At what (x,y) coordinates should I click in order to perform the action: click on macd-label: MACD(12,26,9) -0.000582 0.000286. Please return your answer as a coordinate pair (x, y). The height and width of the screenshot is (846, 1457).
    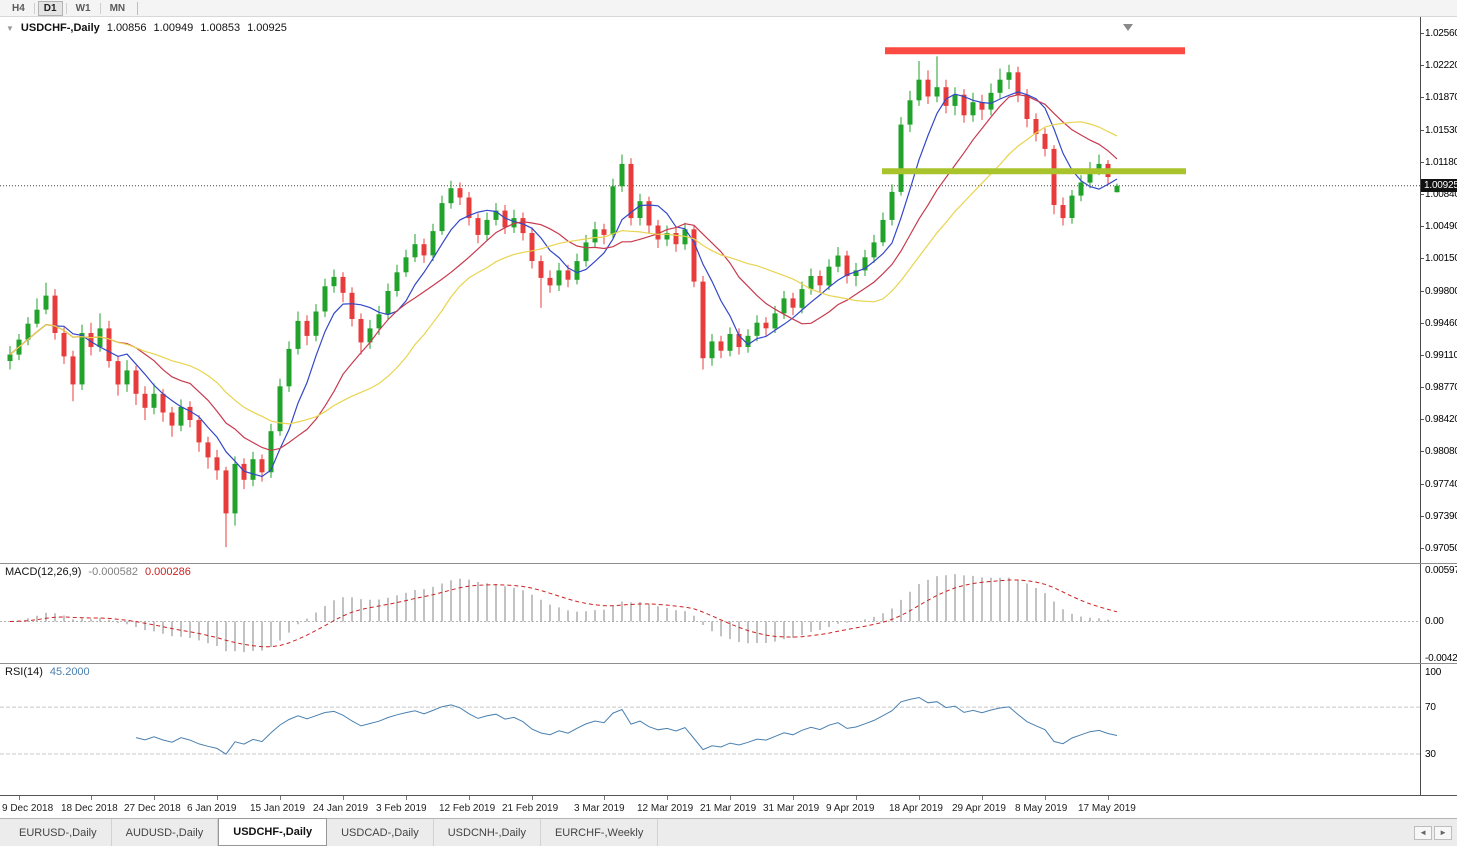
    Looking at the image, I should click on (98, 572).